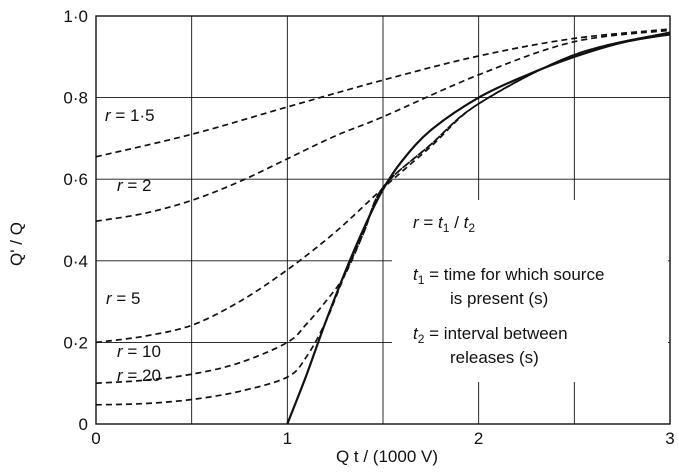 This screenshot has height=472, width=678. I want to click on annotation-line-1: r = t1 / t2, so click(444, 224).